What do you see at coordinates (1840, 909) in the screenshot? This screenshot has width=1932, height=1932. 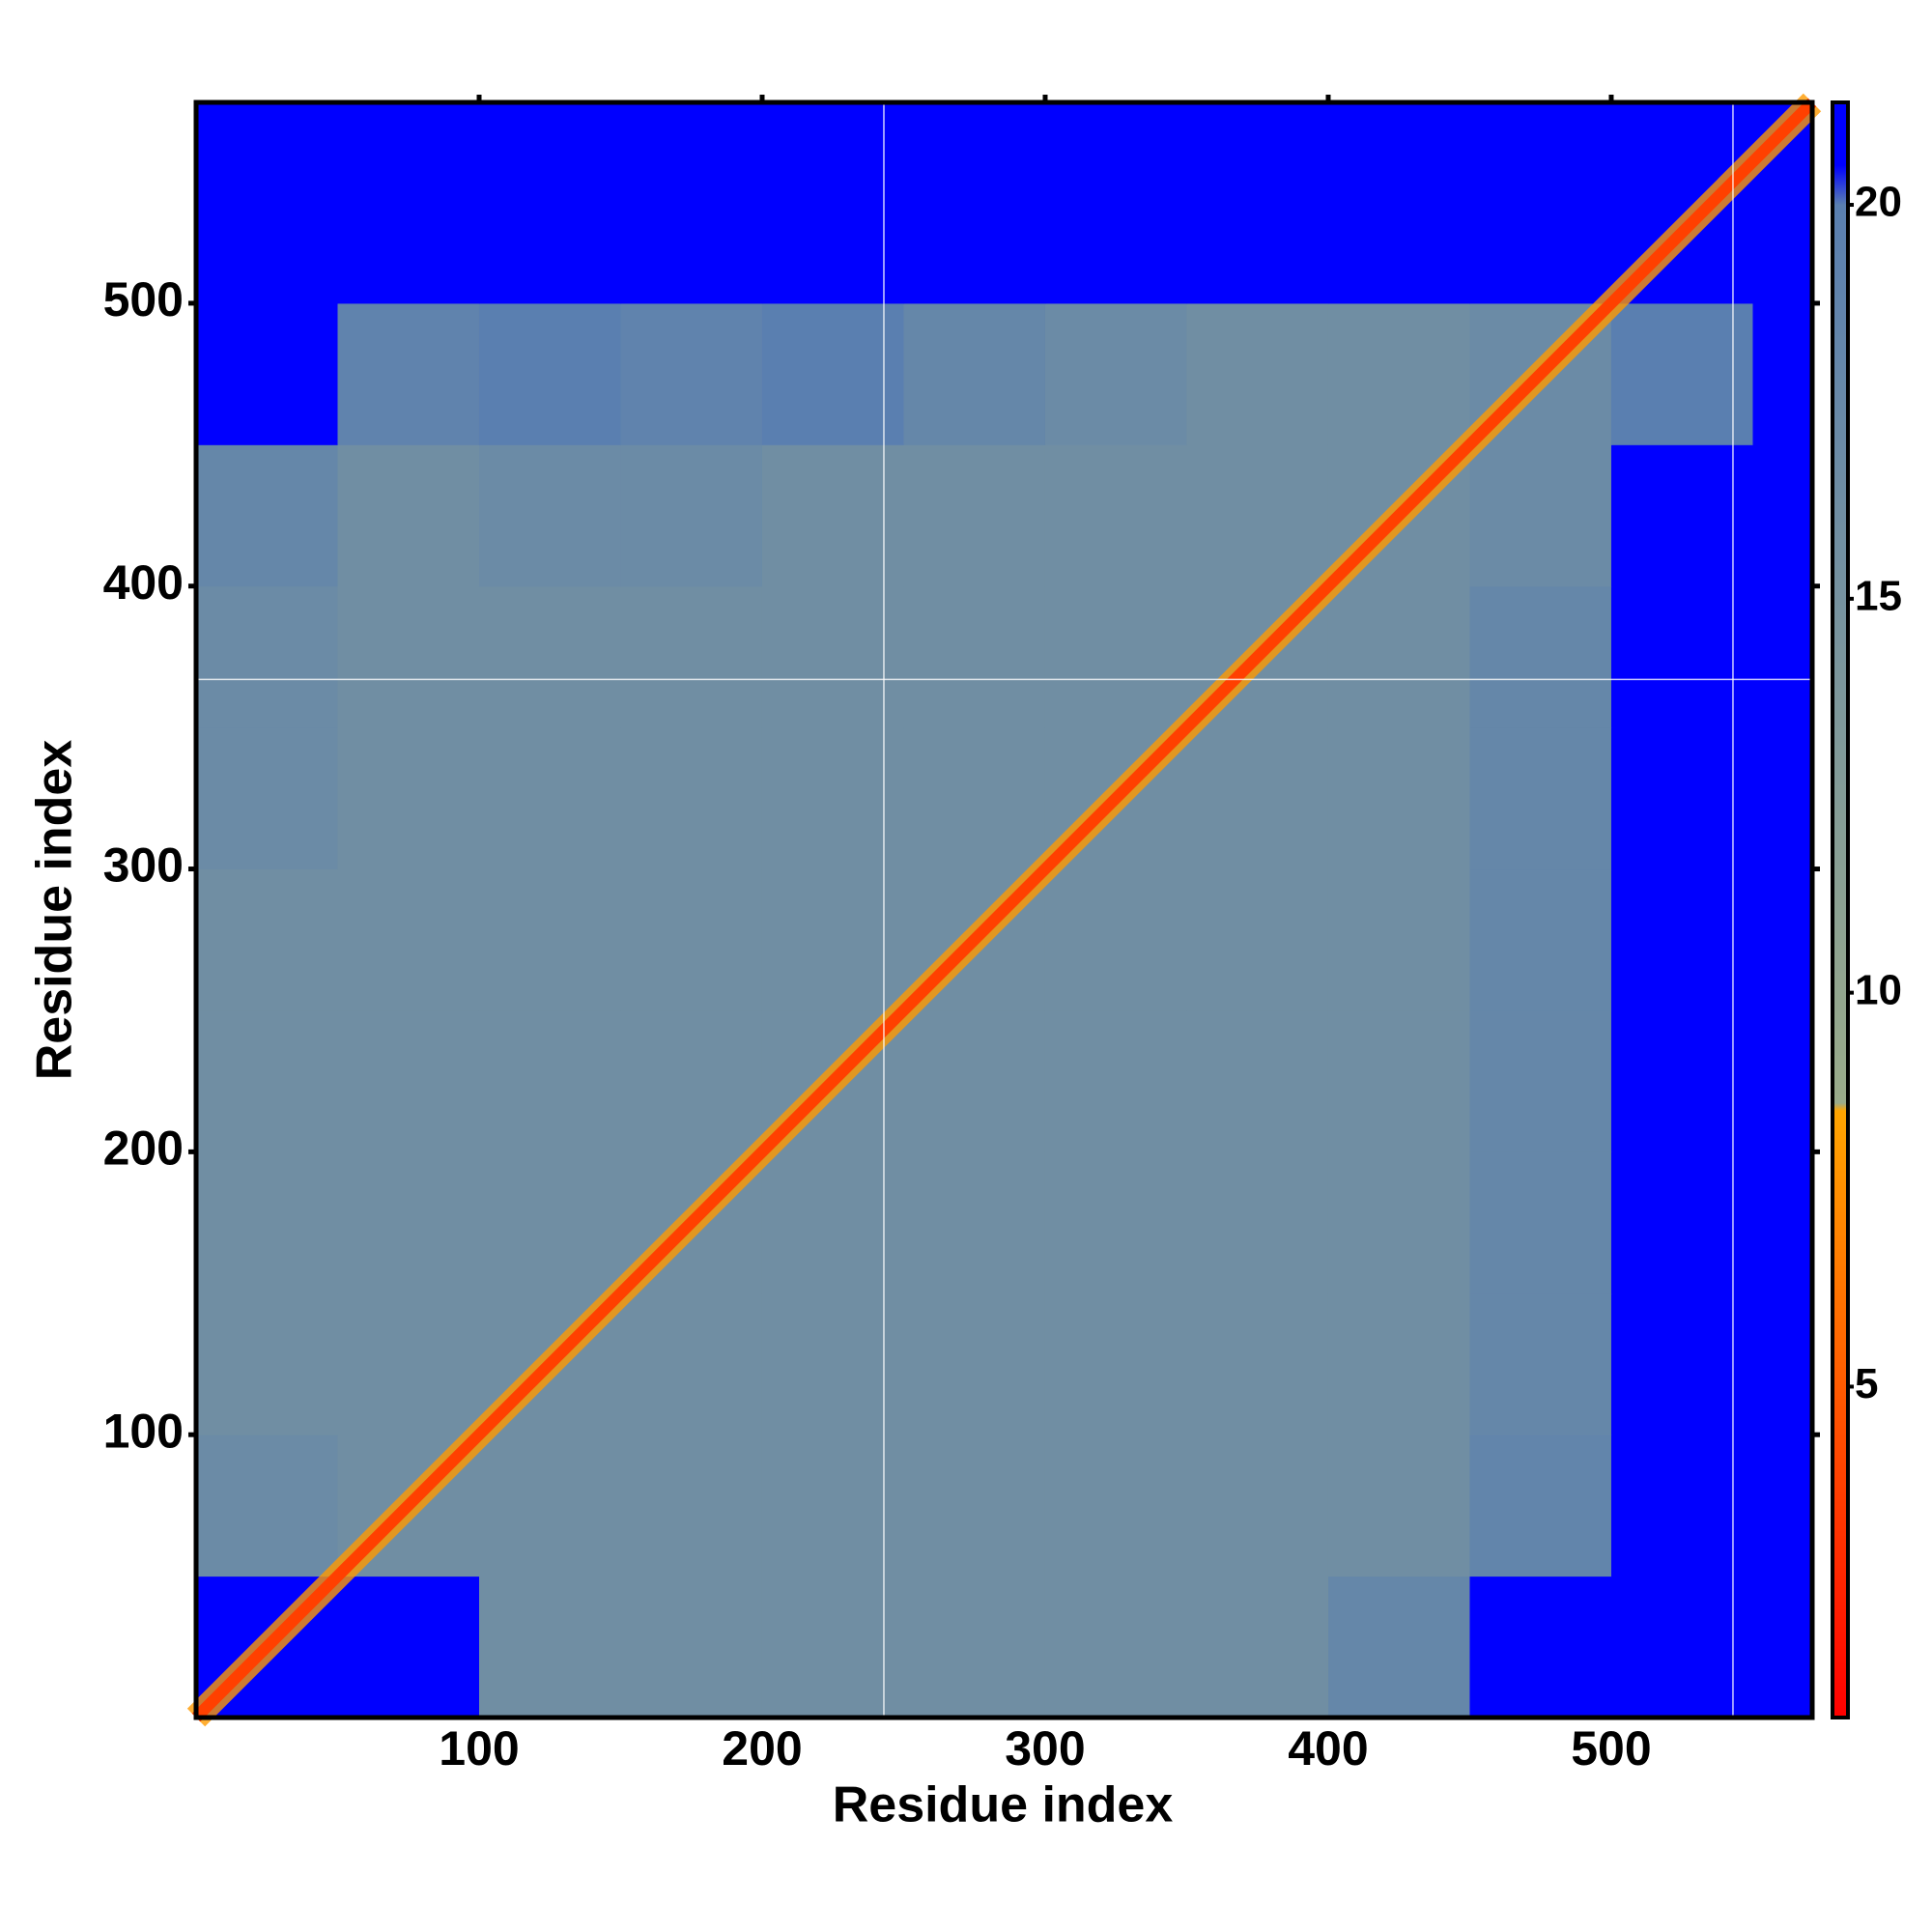 I see `colorbar` at bounding box center [1840, 909].